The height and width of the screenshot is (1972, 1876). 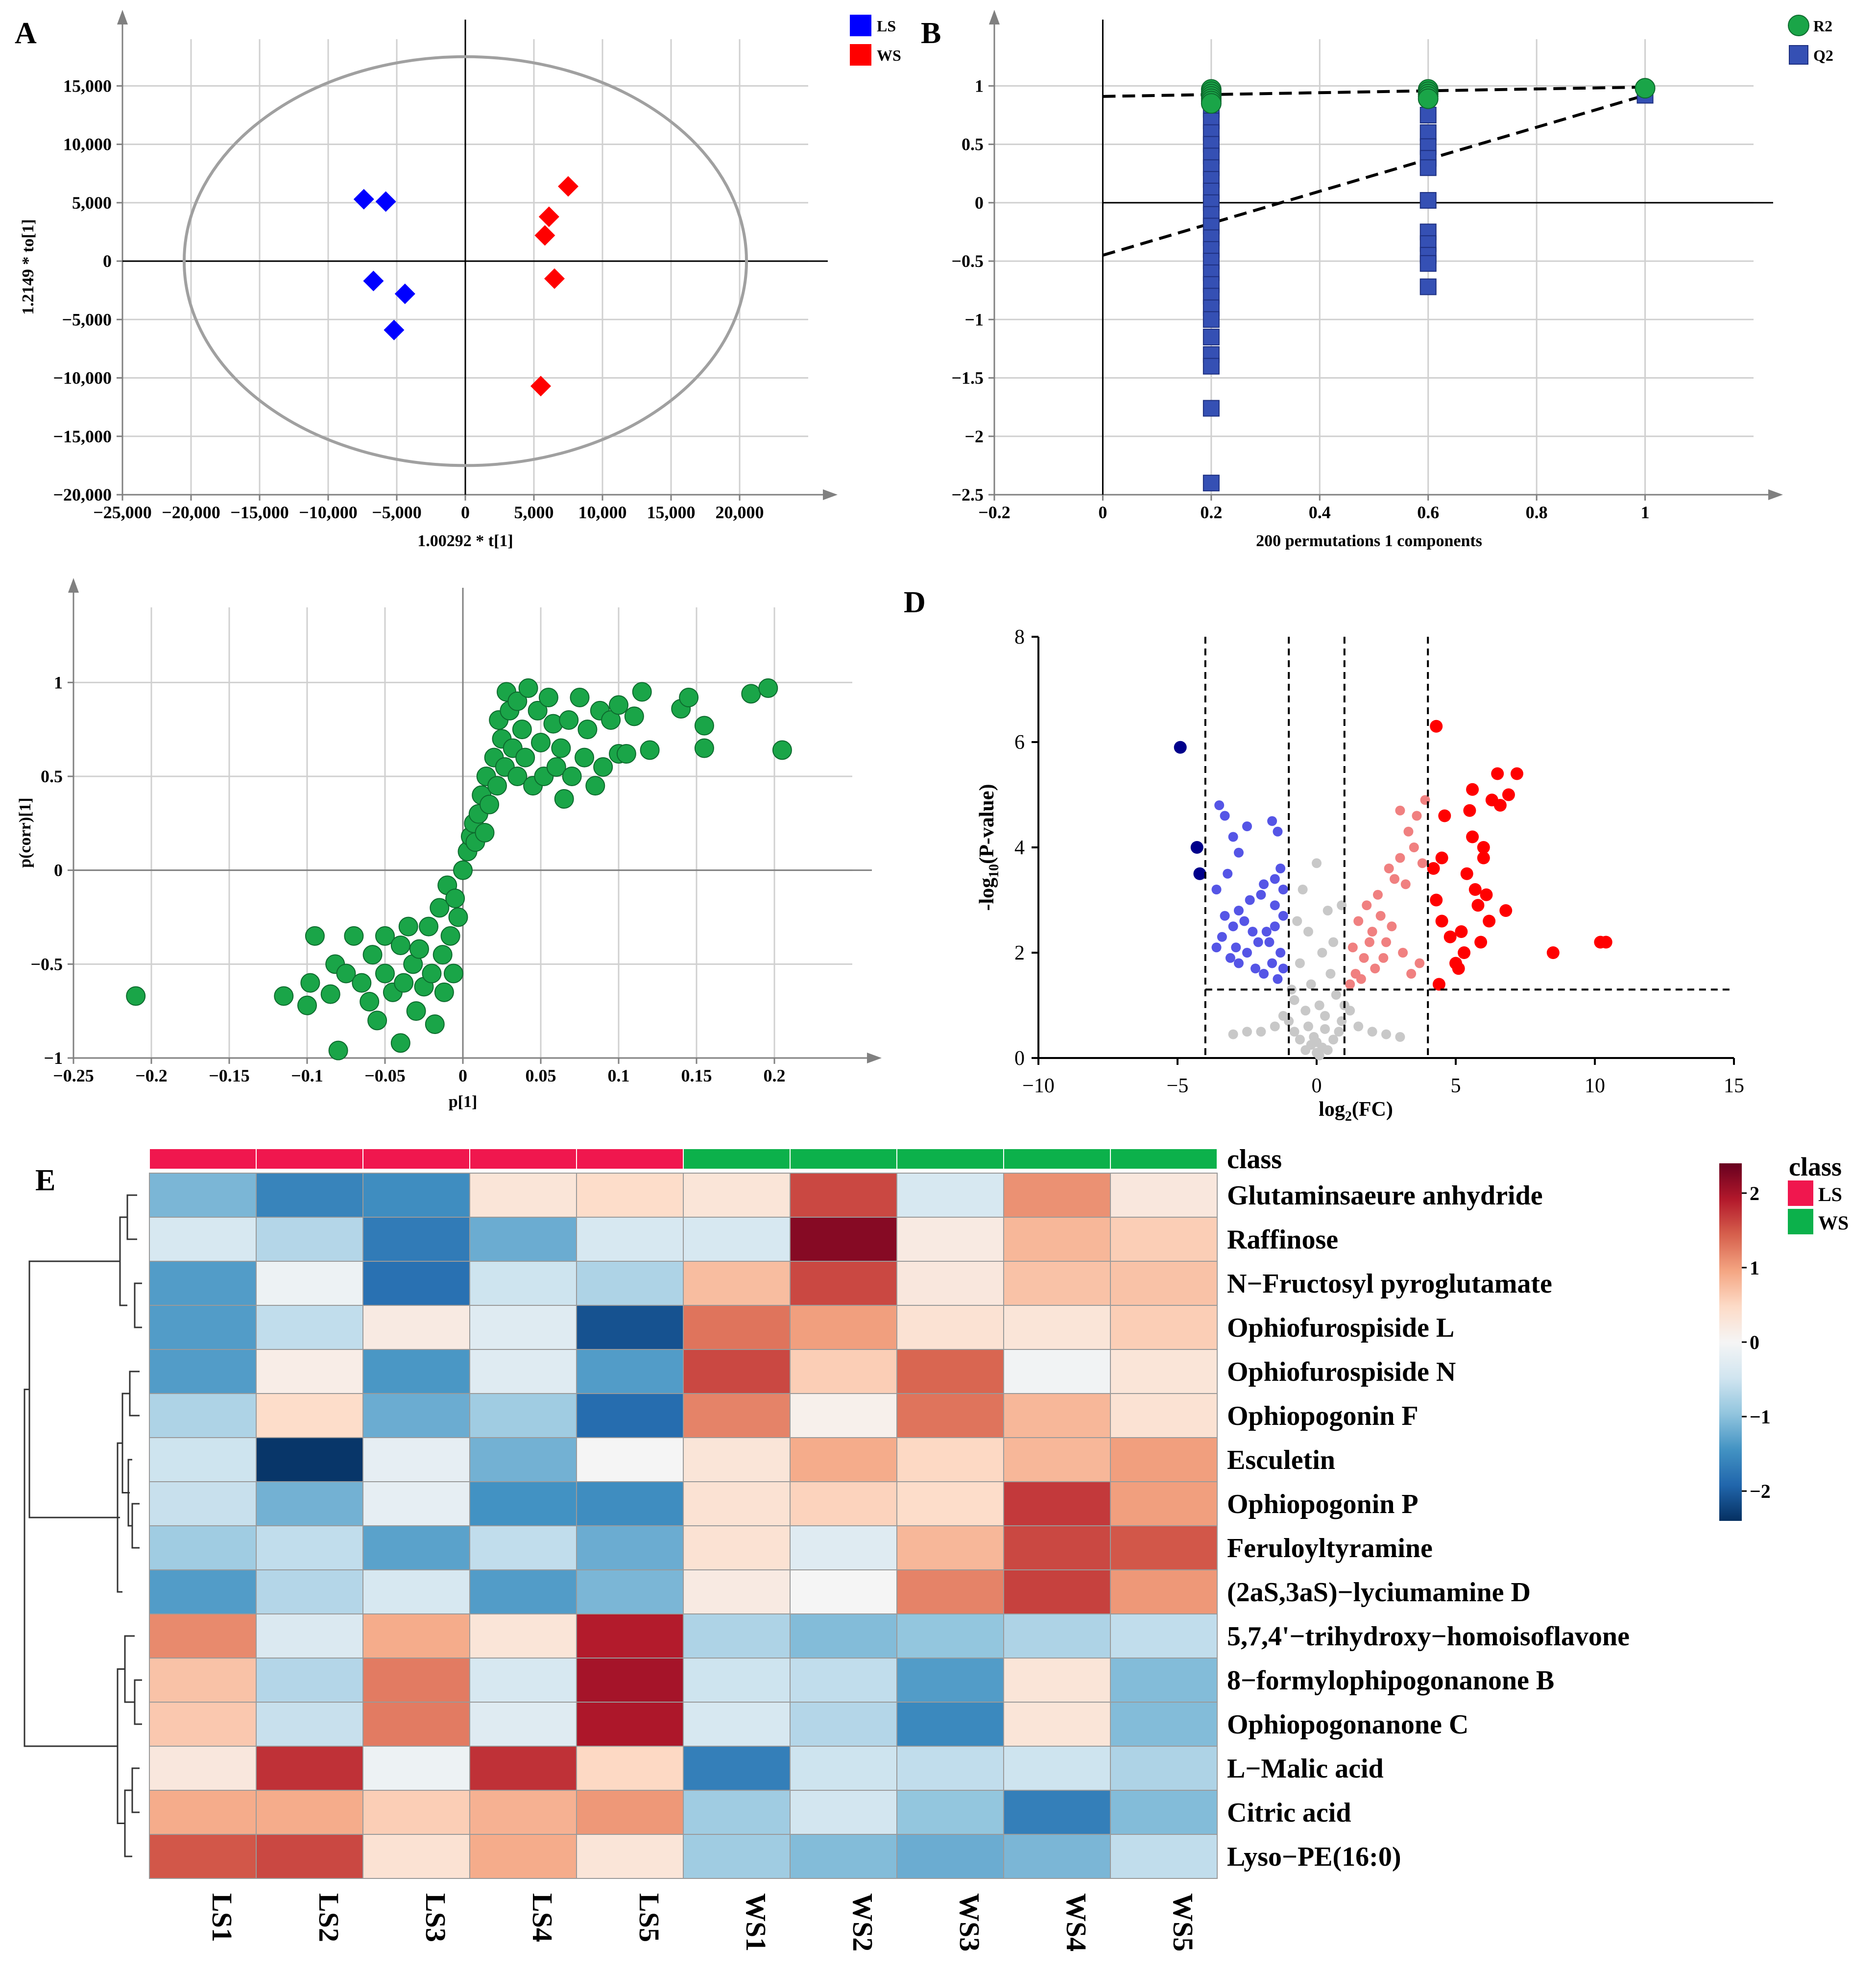 What do you see at coordinates (672, 512) in the screenshot?
I see `x-tick-label: 15,000` at bounding box center [672, 512].